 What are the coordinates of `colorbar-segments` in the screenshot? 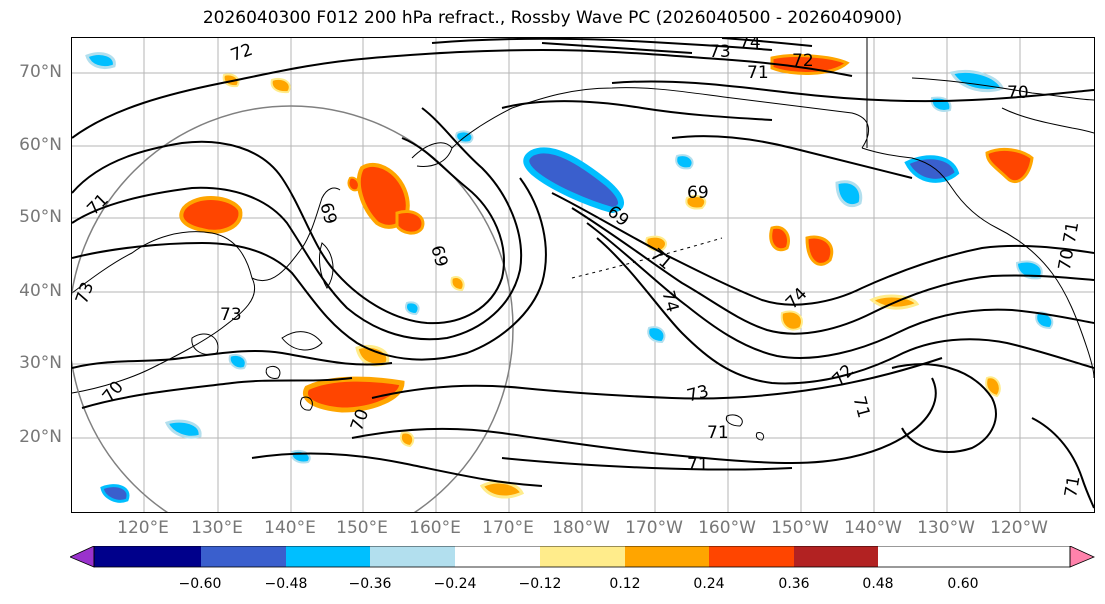 It's located at (486, 556).